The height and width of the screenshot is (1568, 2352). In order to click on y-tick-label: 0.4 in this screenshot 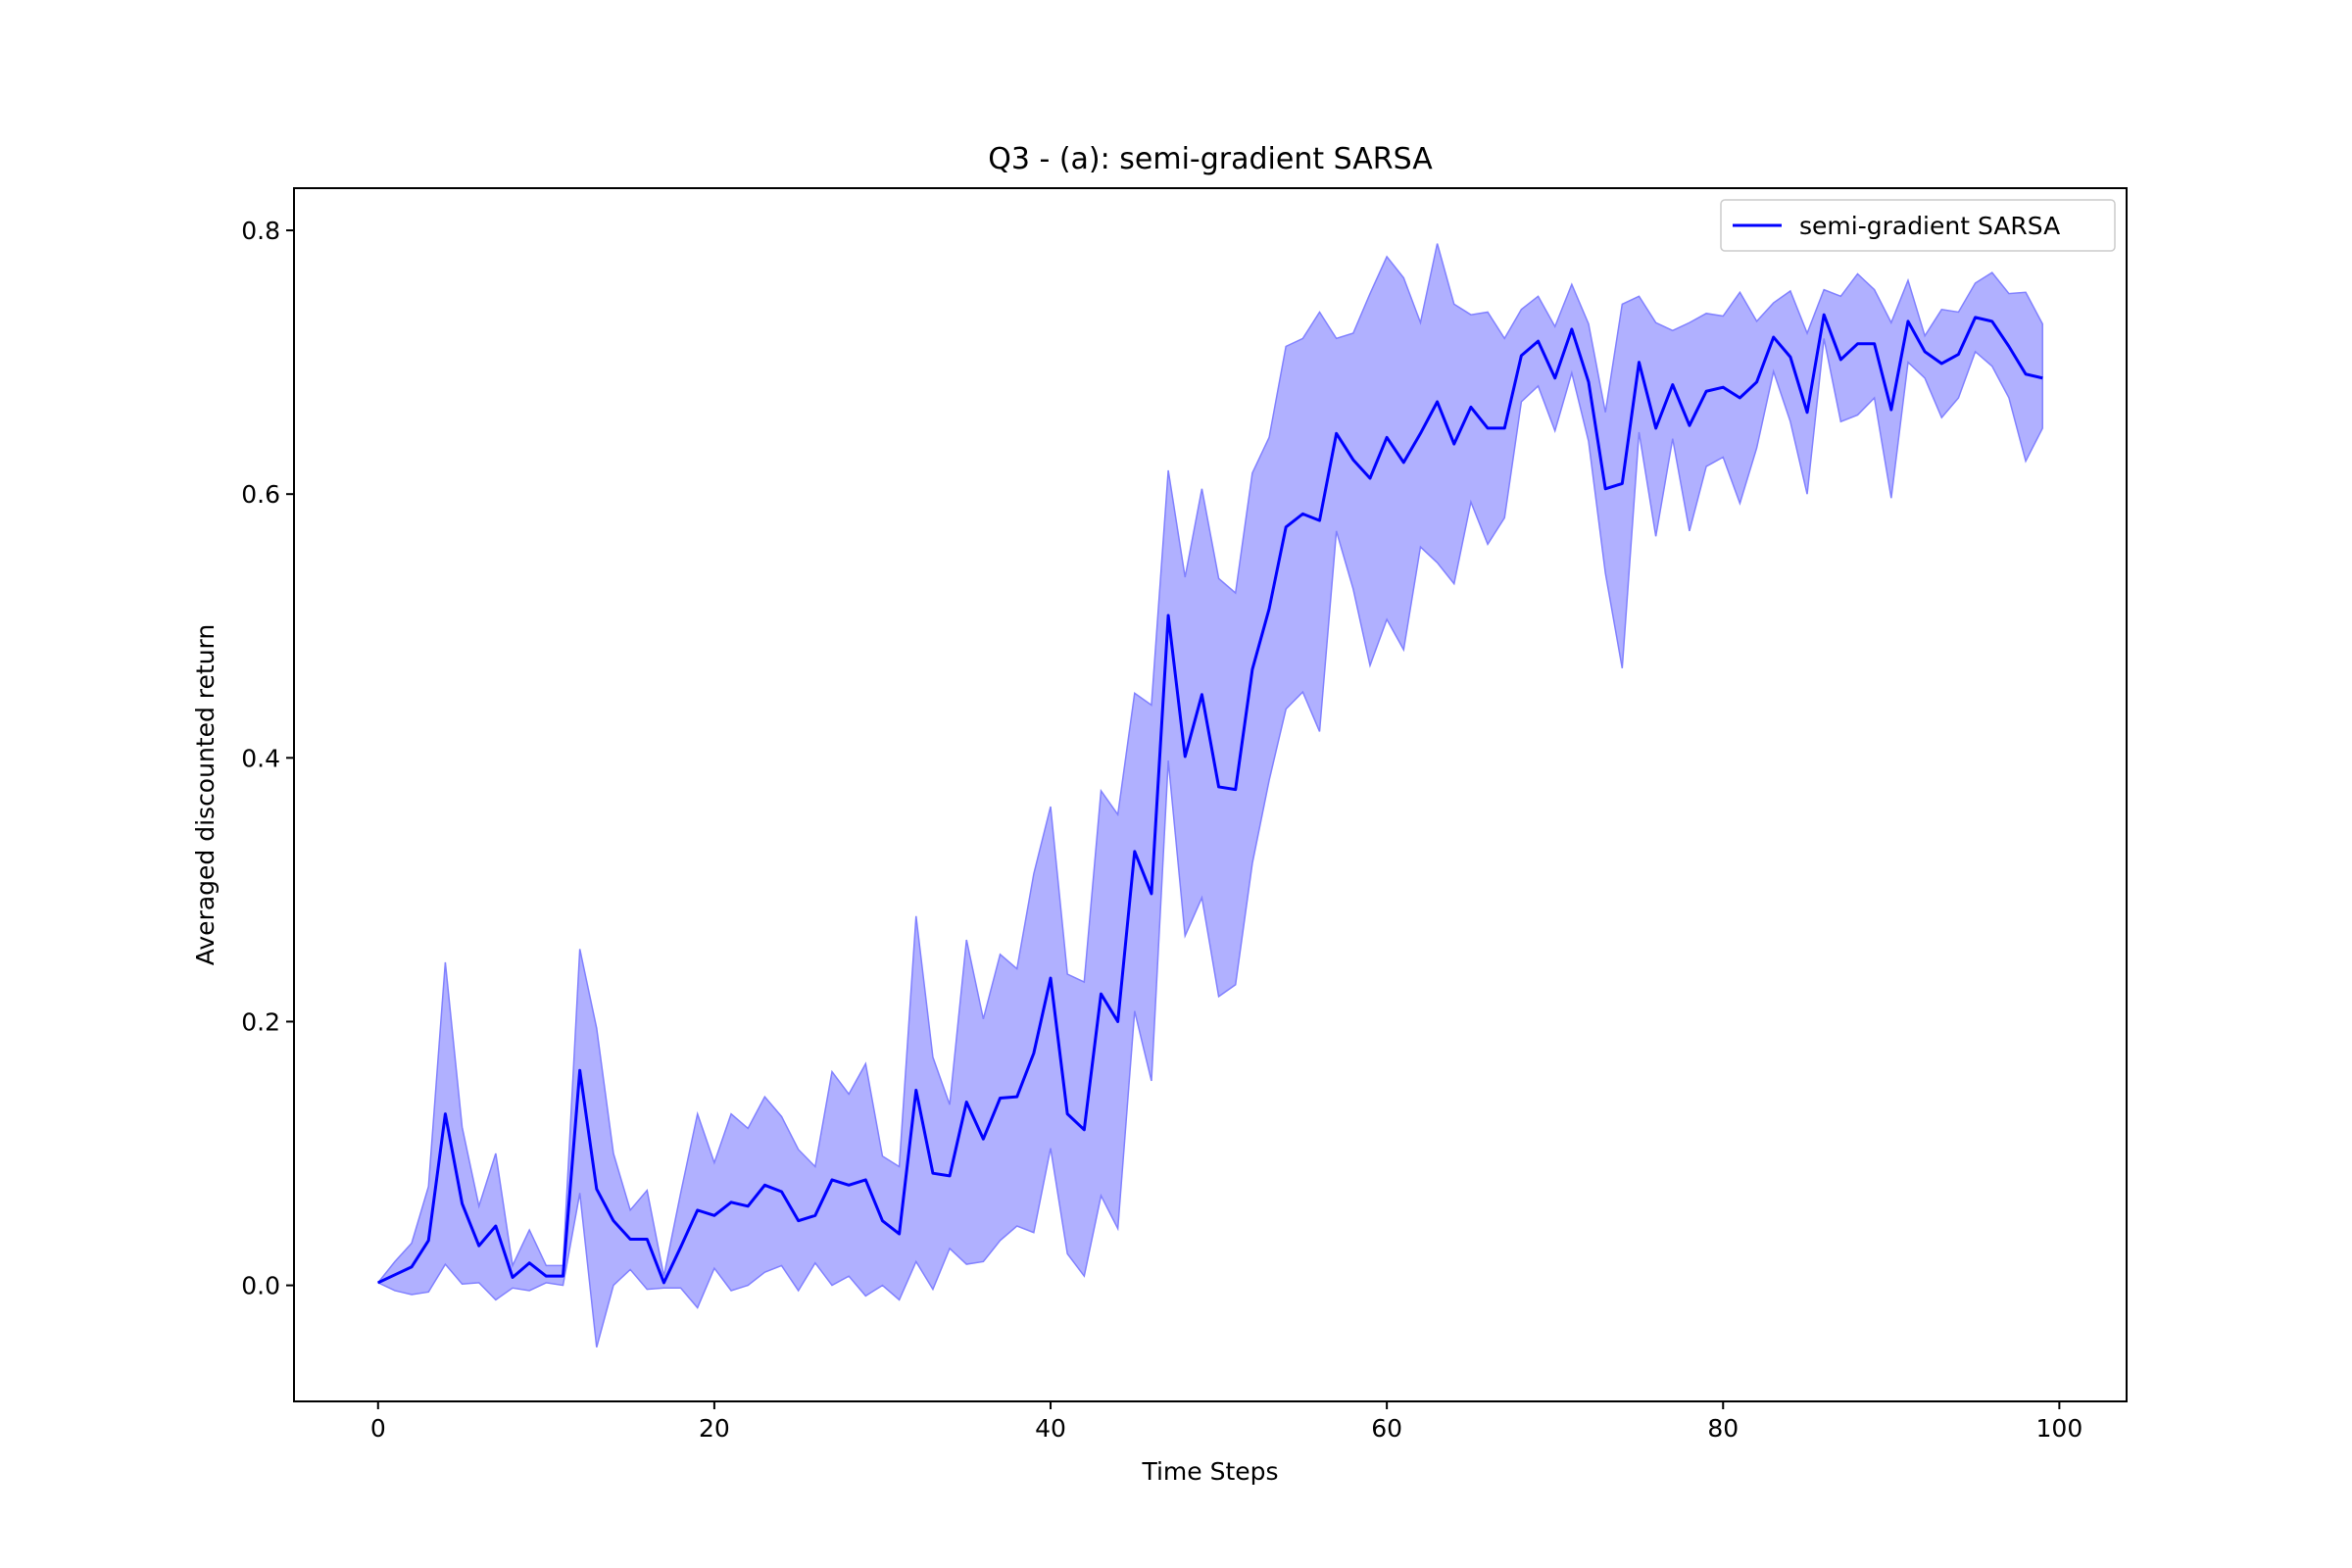, I will do `click(260, 758)`.